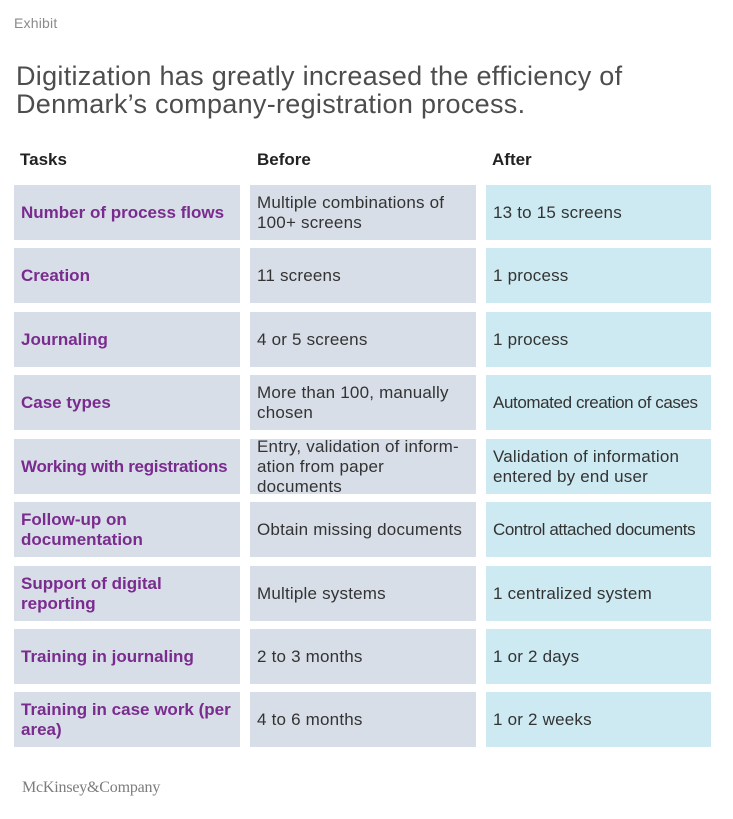  Describe the element at coordinates (557, 212) in the screenshot. I see `after-value: 13 to 15 screens` at that location.